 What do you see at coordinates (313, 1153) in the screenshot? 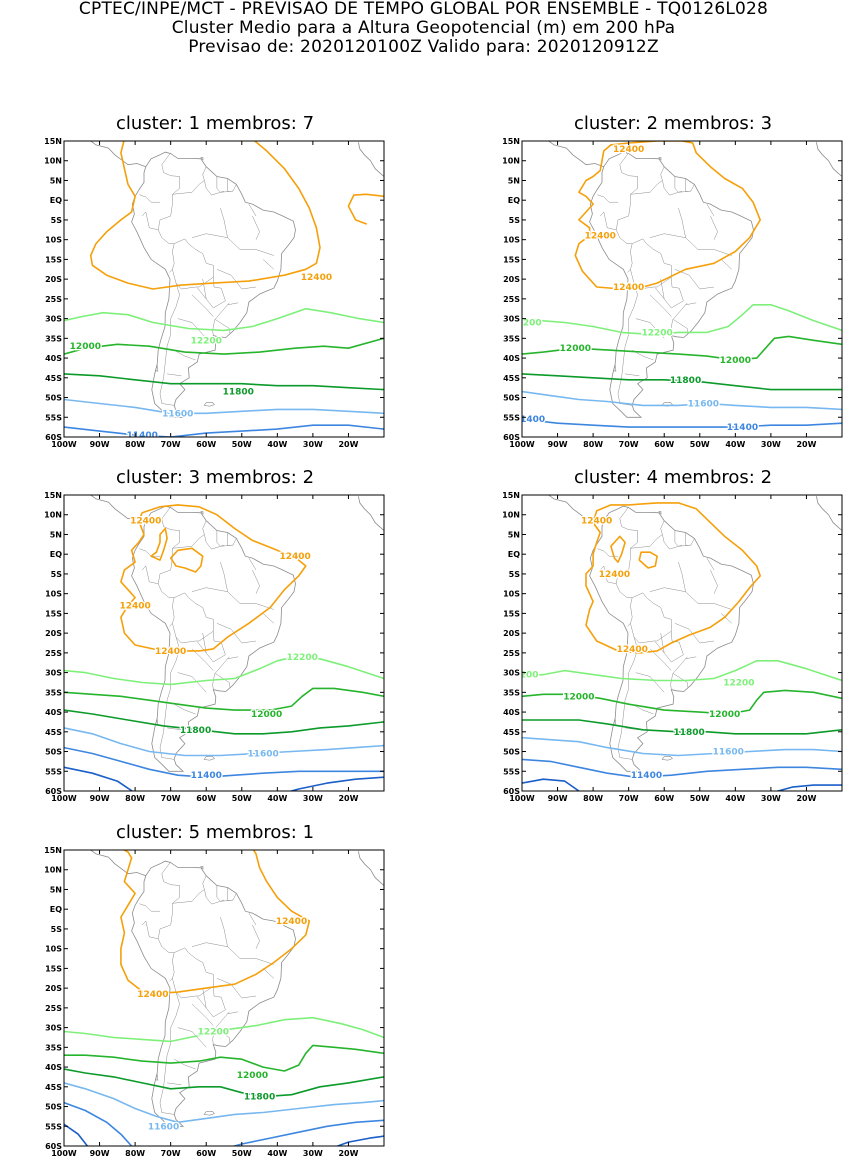
I see `lon-label: 30W` at bounding box center [313, 1153].